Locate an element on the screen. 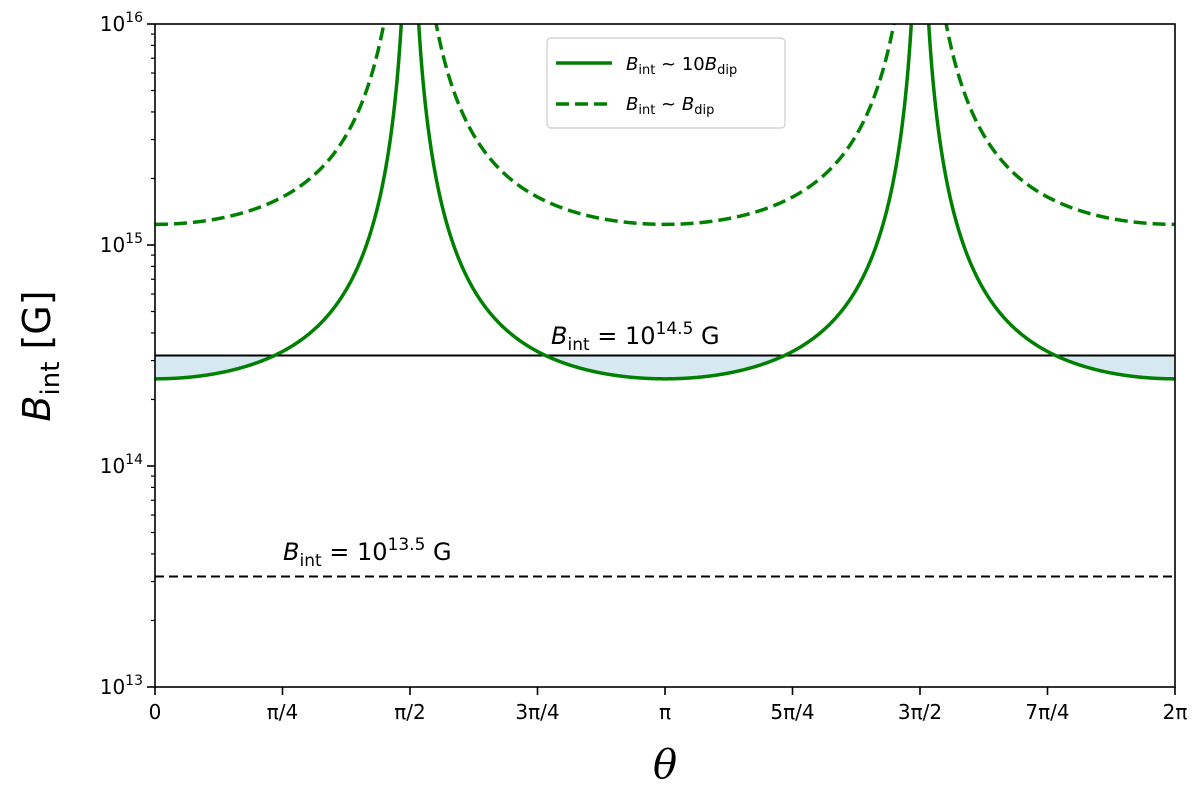 The height and width of the screenshot is (787, 1200). y-axis-title: Bint [G] is located at coordinates (40, 355).